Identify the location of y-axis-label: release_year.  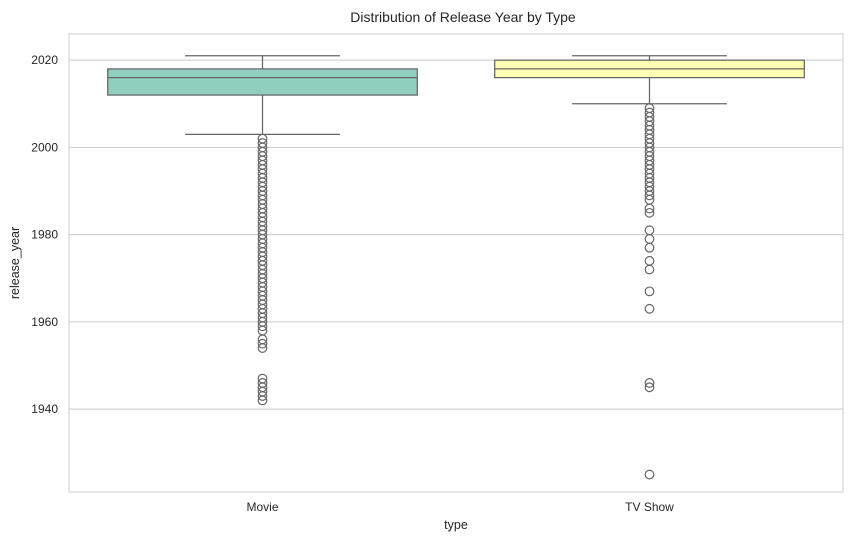
(15, 263).